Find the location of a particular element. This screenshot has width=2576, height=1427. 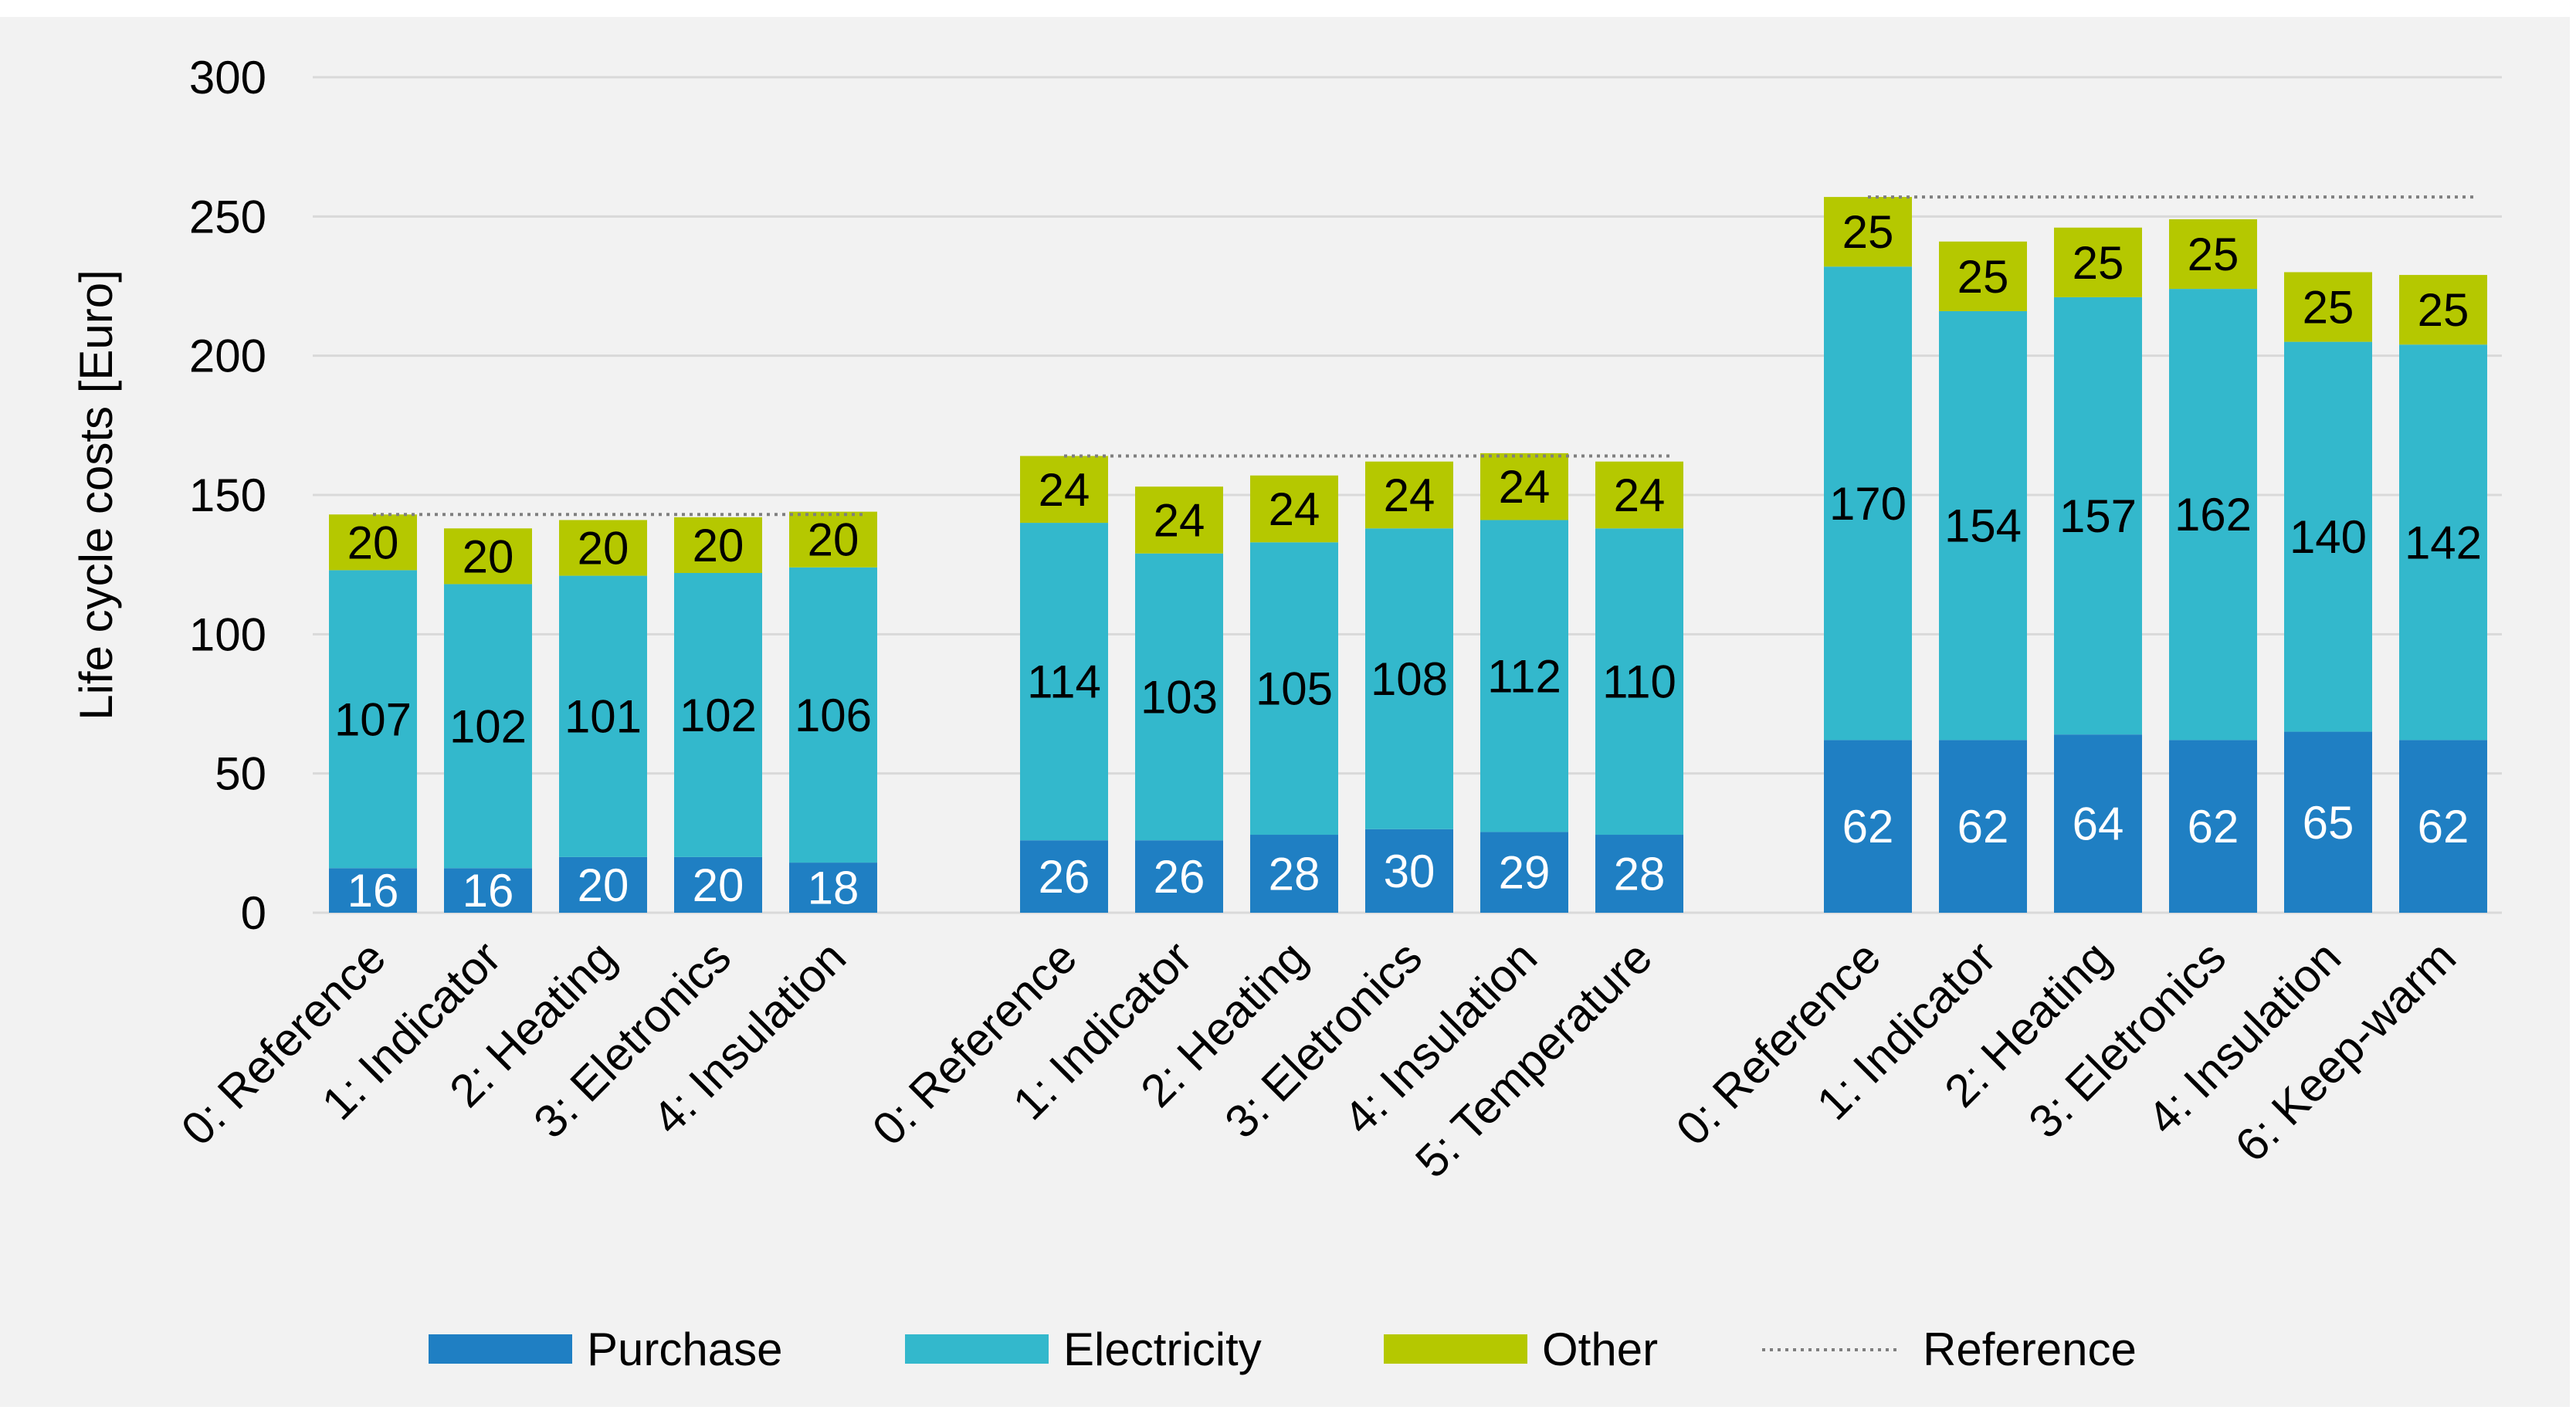

data-label-purchase: 18 is located at coordinates (833, 888).